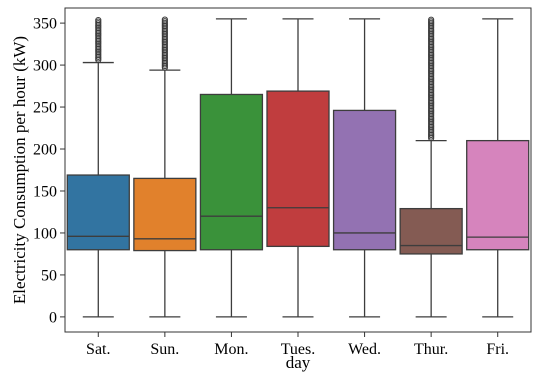  I want to click on y-tick-label: 200, so click(45, 150).